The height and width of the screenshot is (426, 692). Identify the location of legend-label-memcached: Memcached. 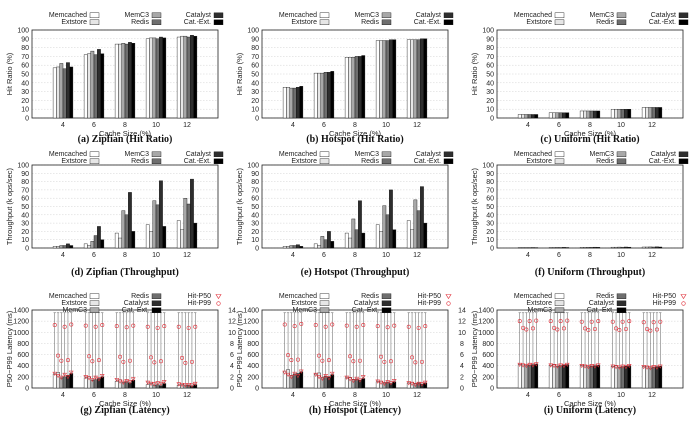
(533, 15).